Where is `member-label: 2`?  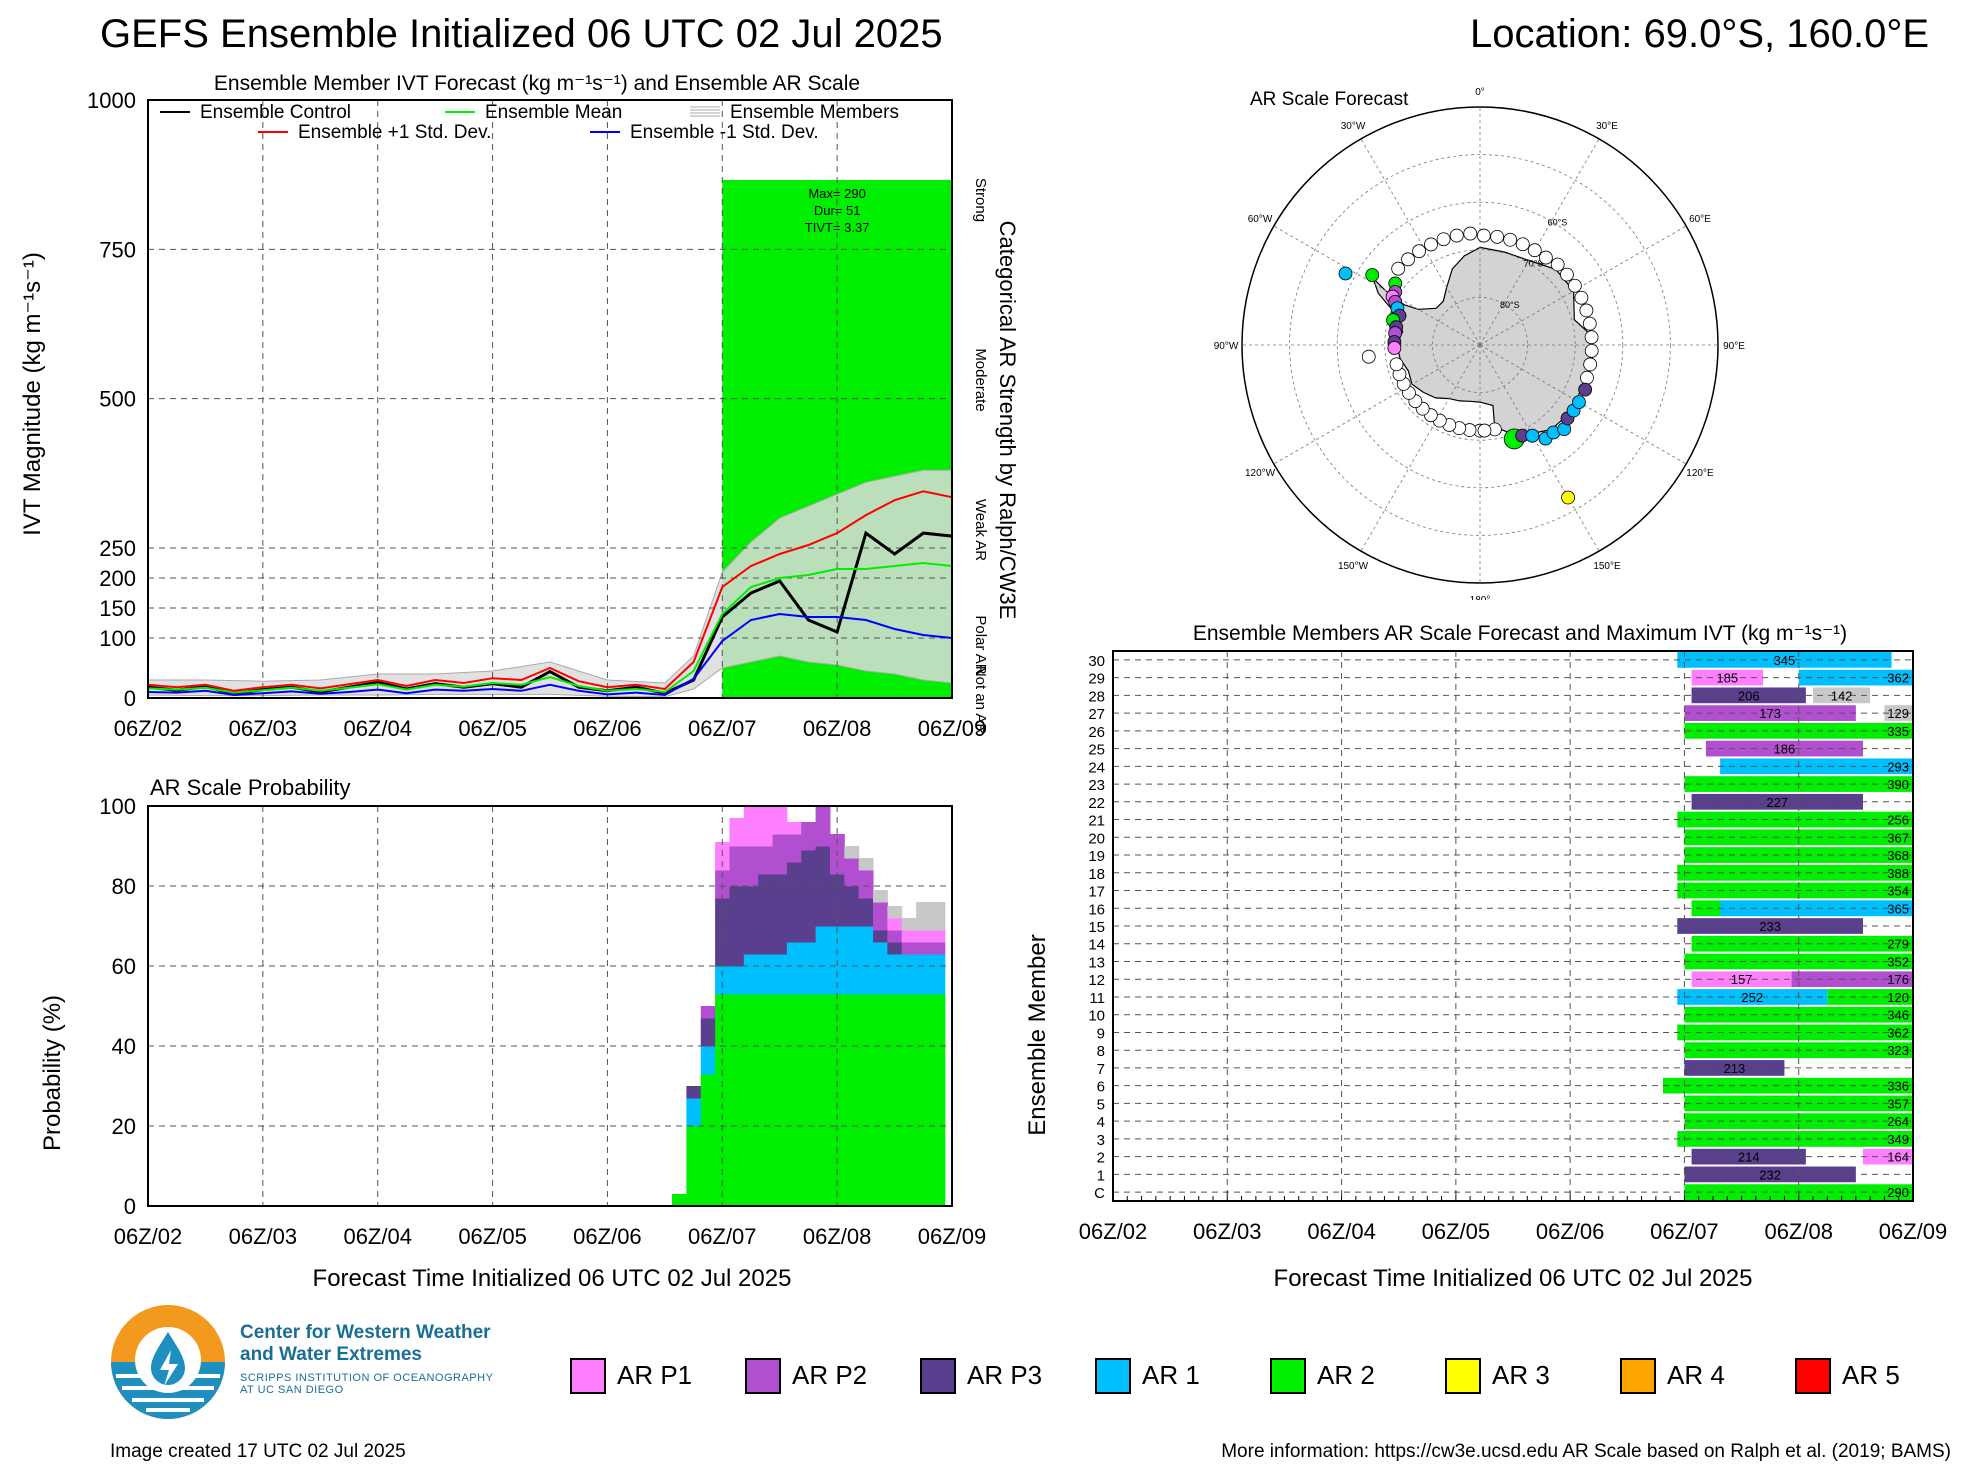
member-label: 2 is located at coordinates (1101, 1158).